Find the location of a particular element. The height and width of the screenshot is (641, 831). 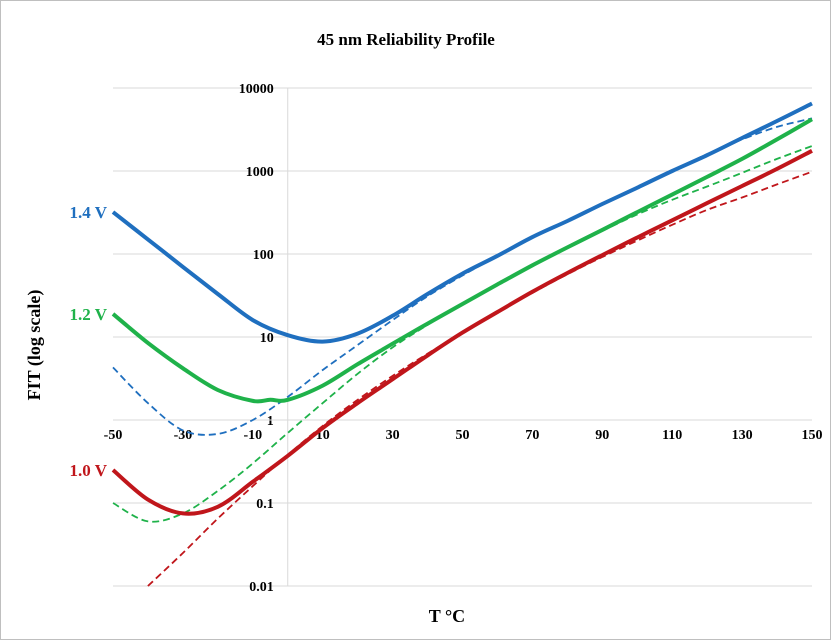

x-tick-label-6: 70 is located at coordinates (532, 435).